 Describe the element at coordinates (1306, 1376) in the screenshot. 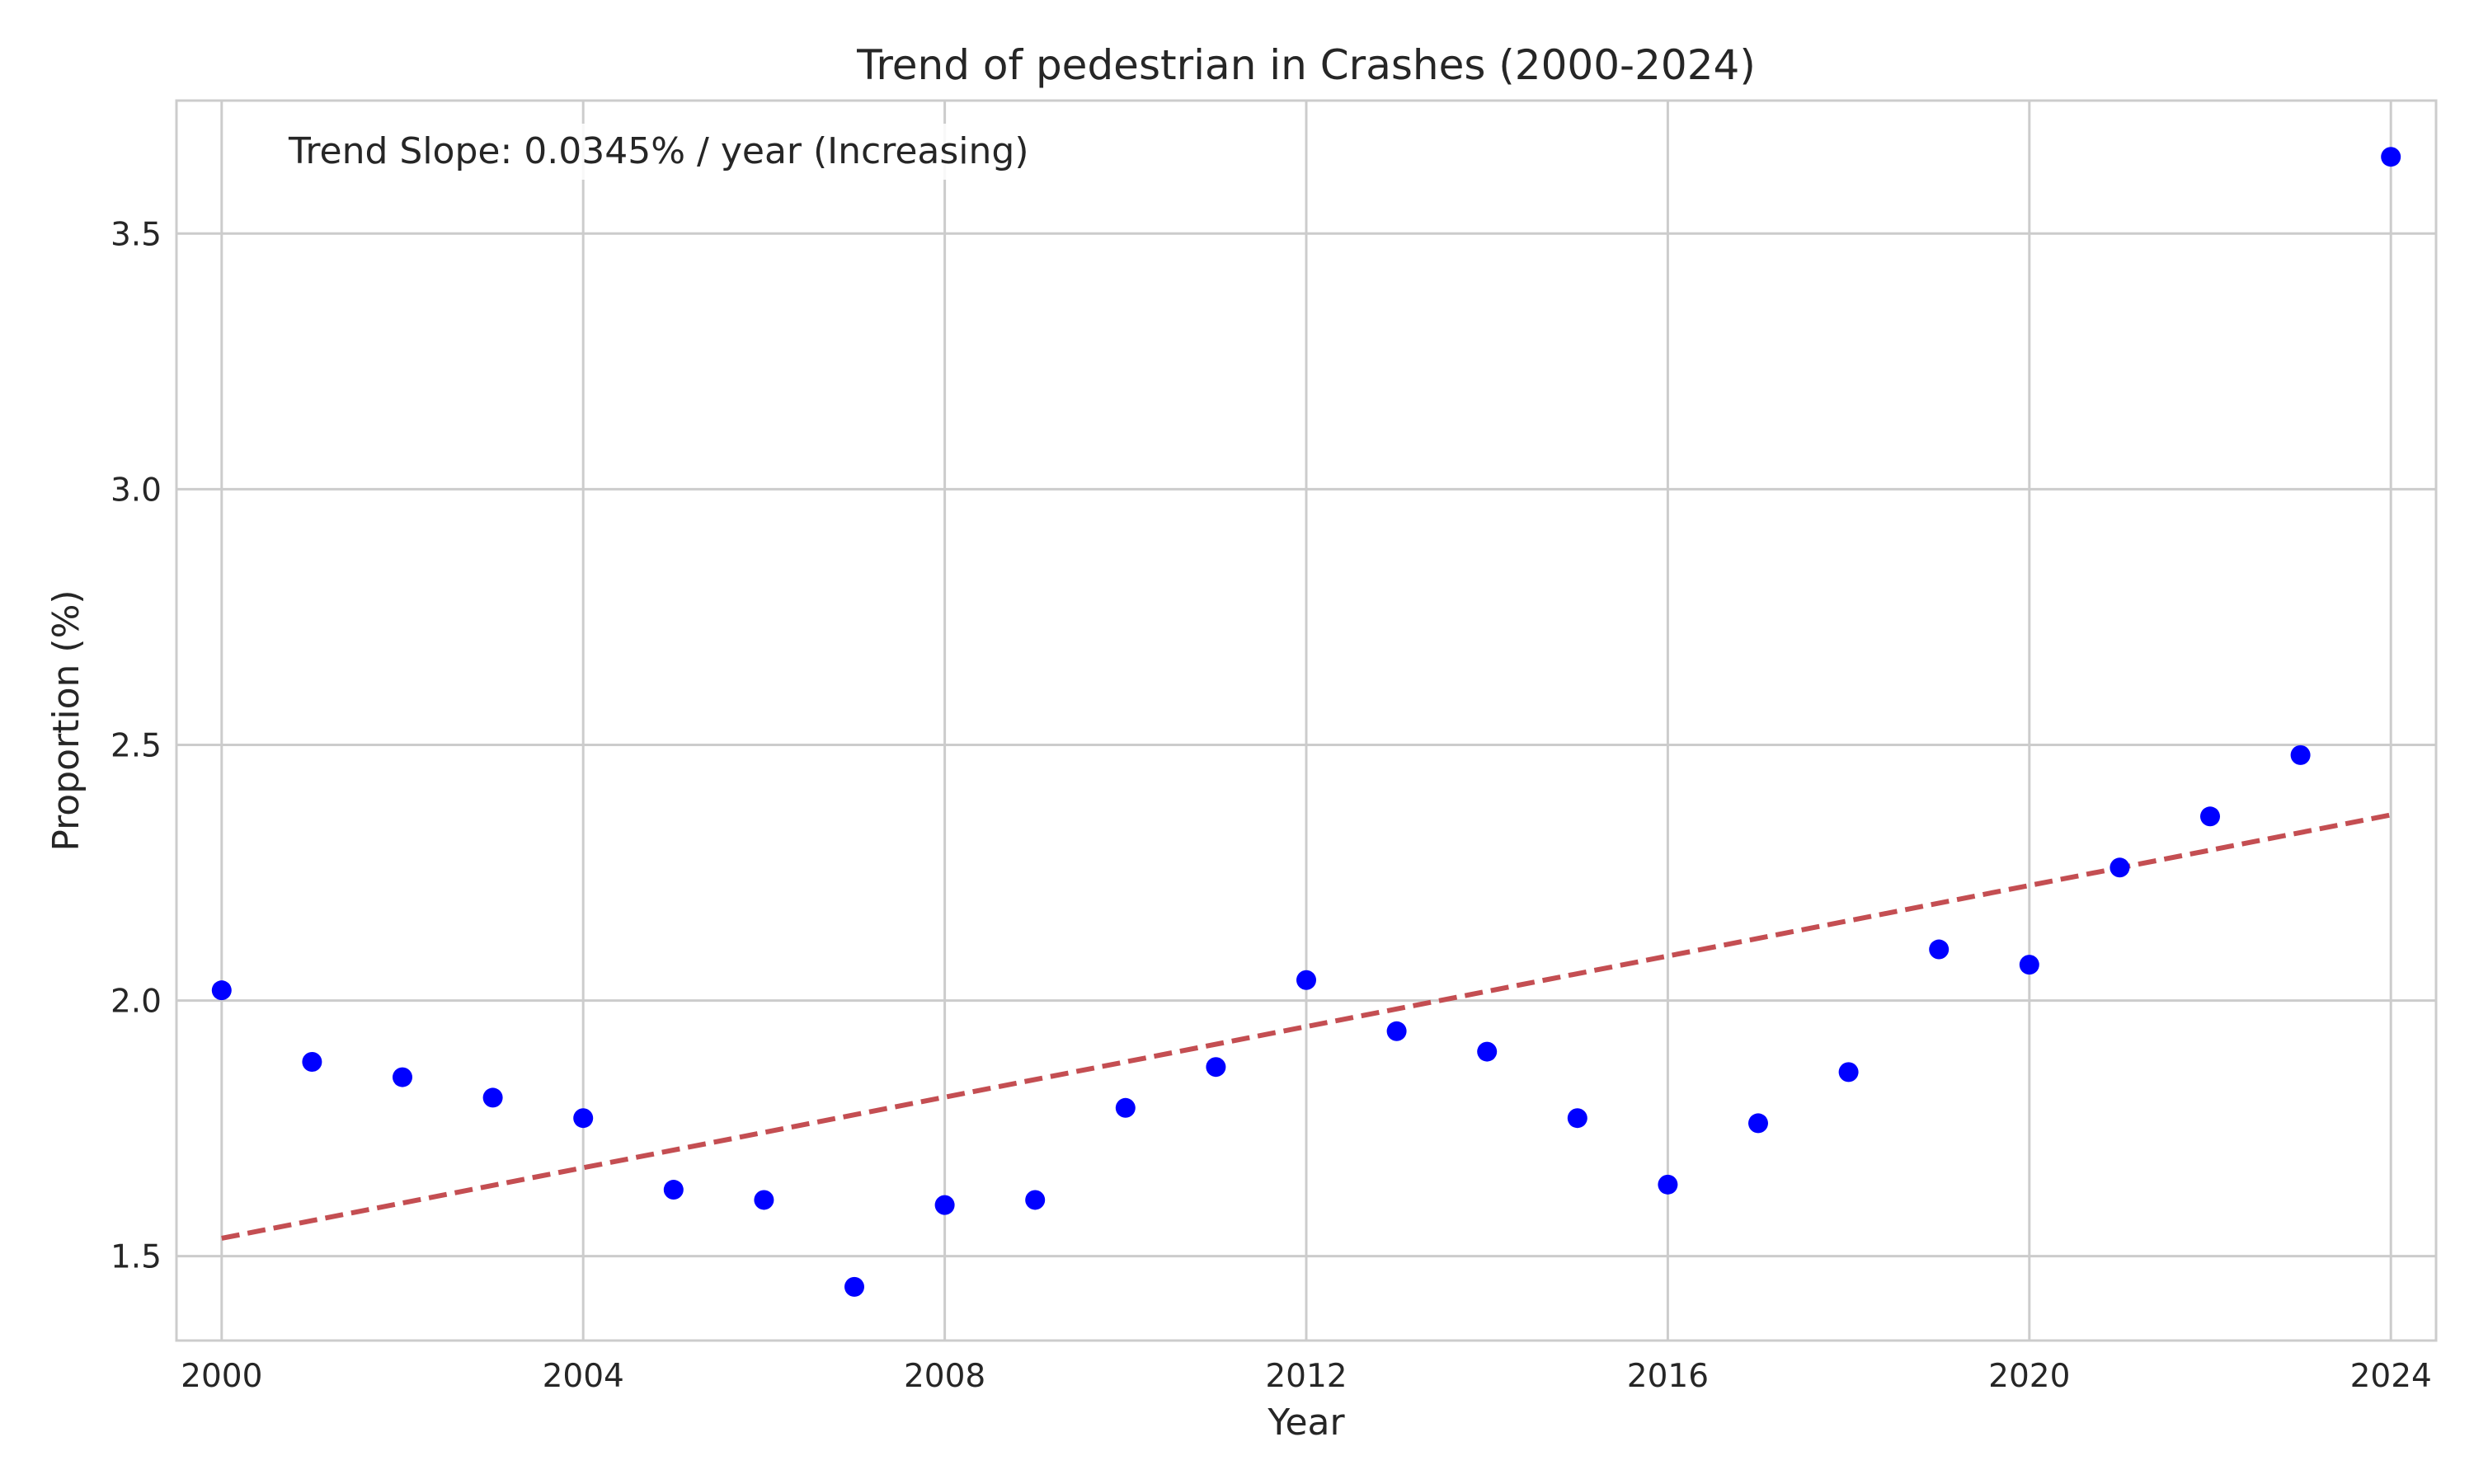

I see `x-tick-label: 2012` at that location.